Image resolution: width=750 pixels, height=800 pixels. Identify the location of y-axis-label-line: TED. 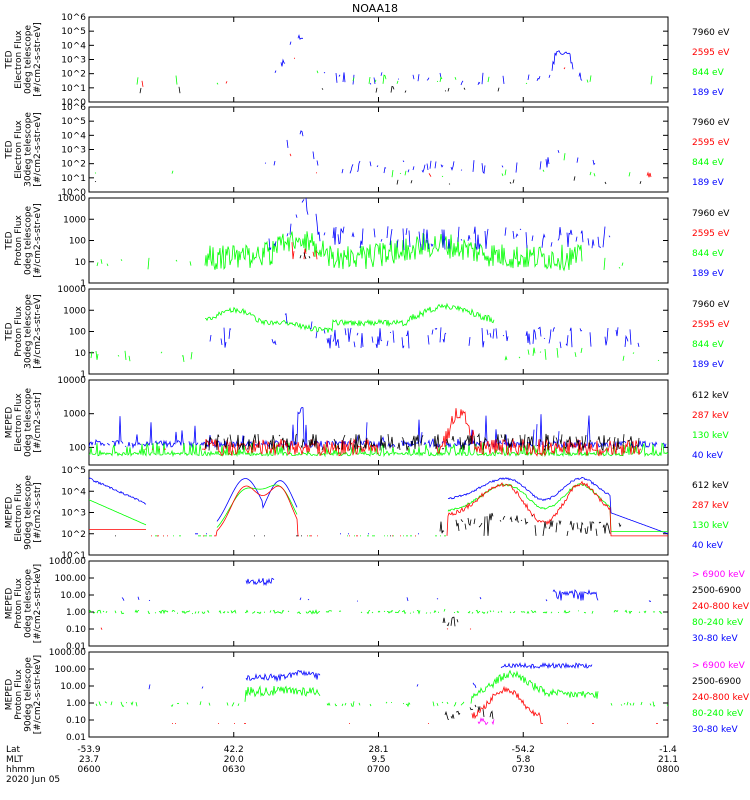
(10, 149).